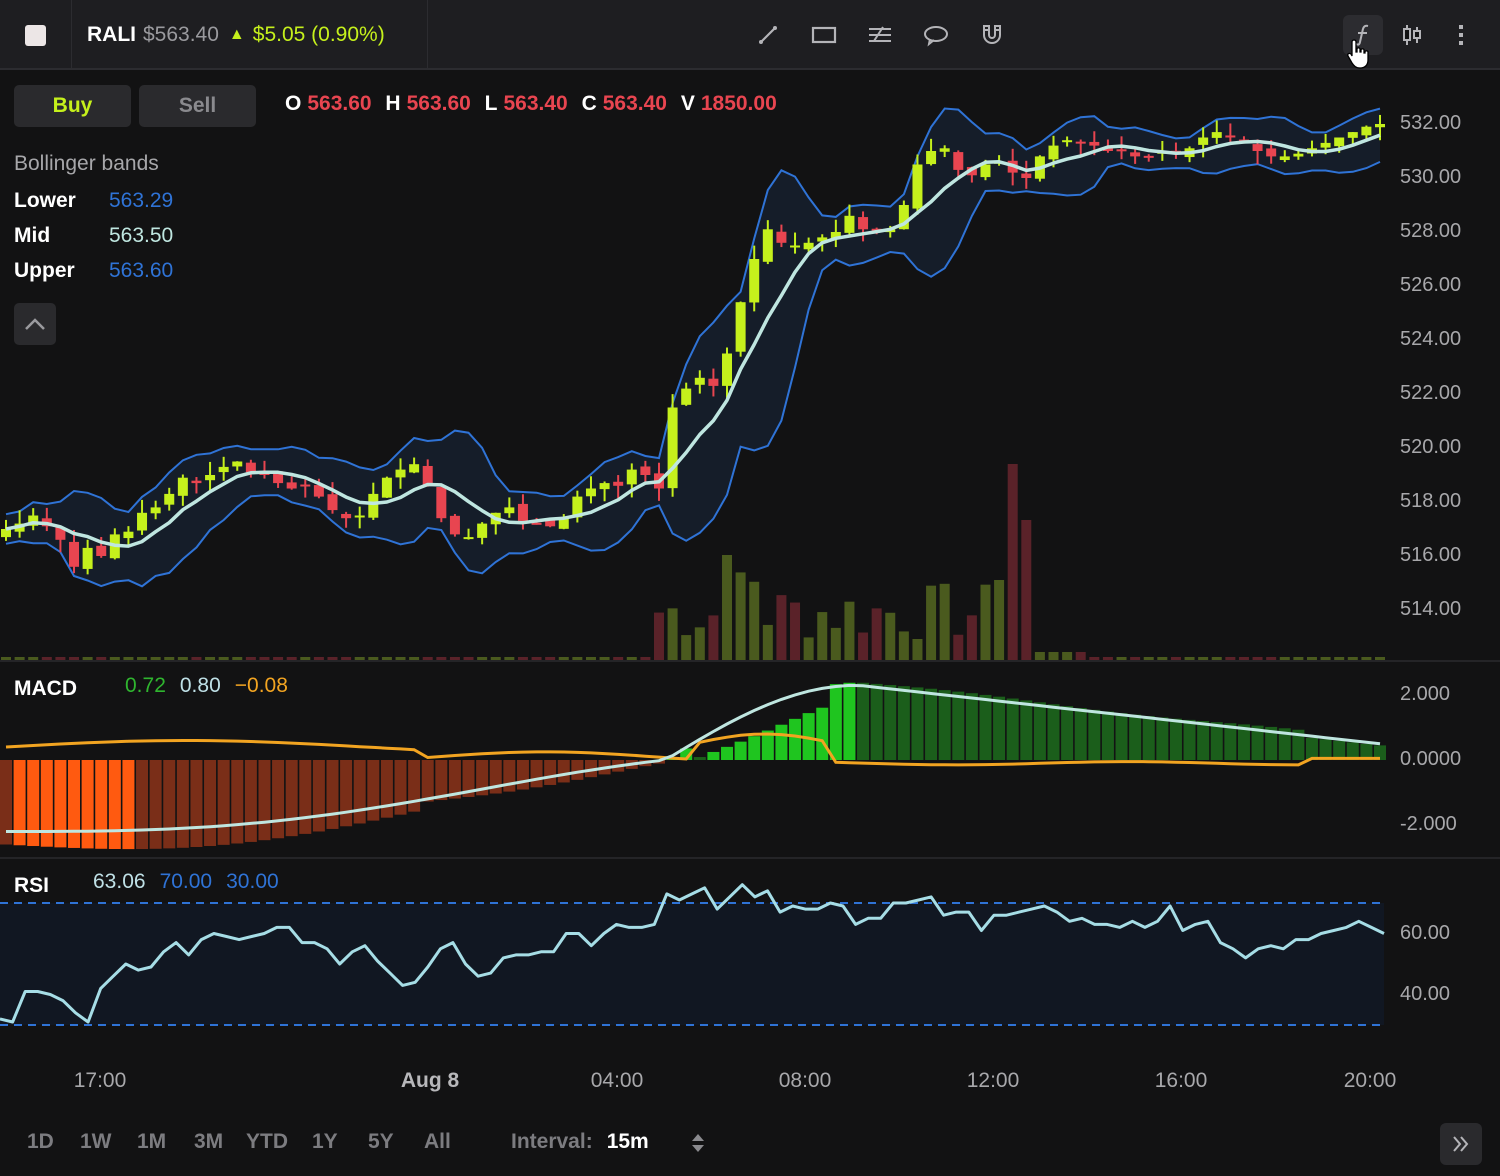  Describe the element at coordinates (293, 103) in the screenshot. I see `open-label: O` at that location.